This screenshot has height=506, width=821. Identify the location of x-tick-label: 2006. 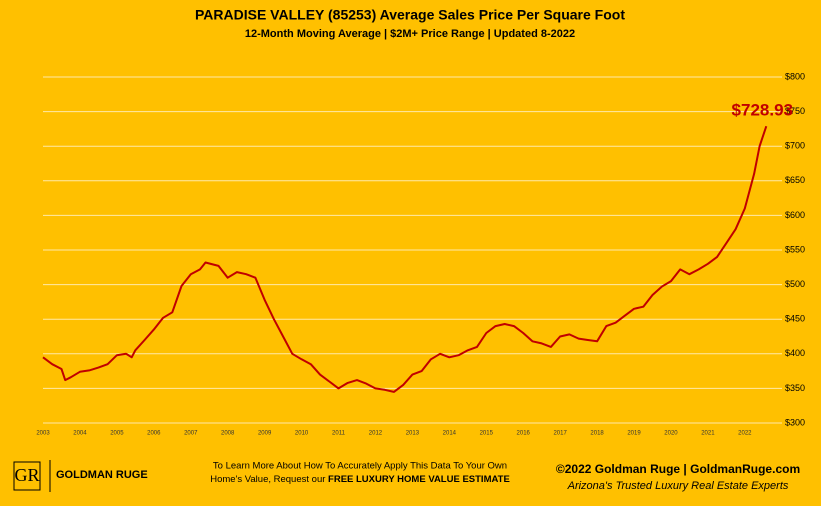
(154, 434).